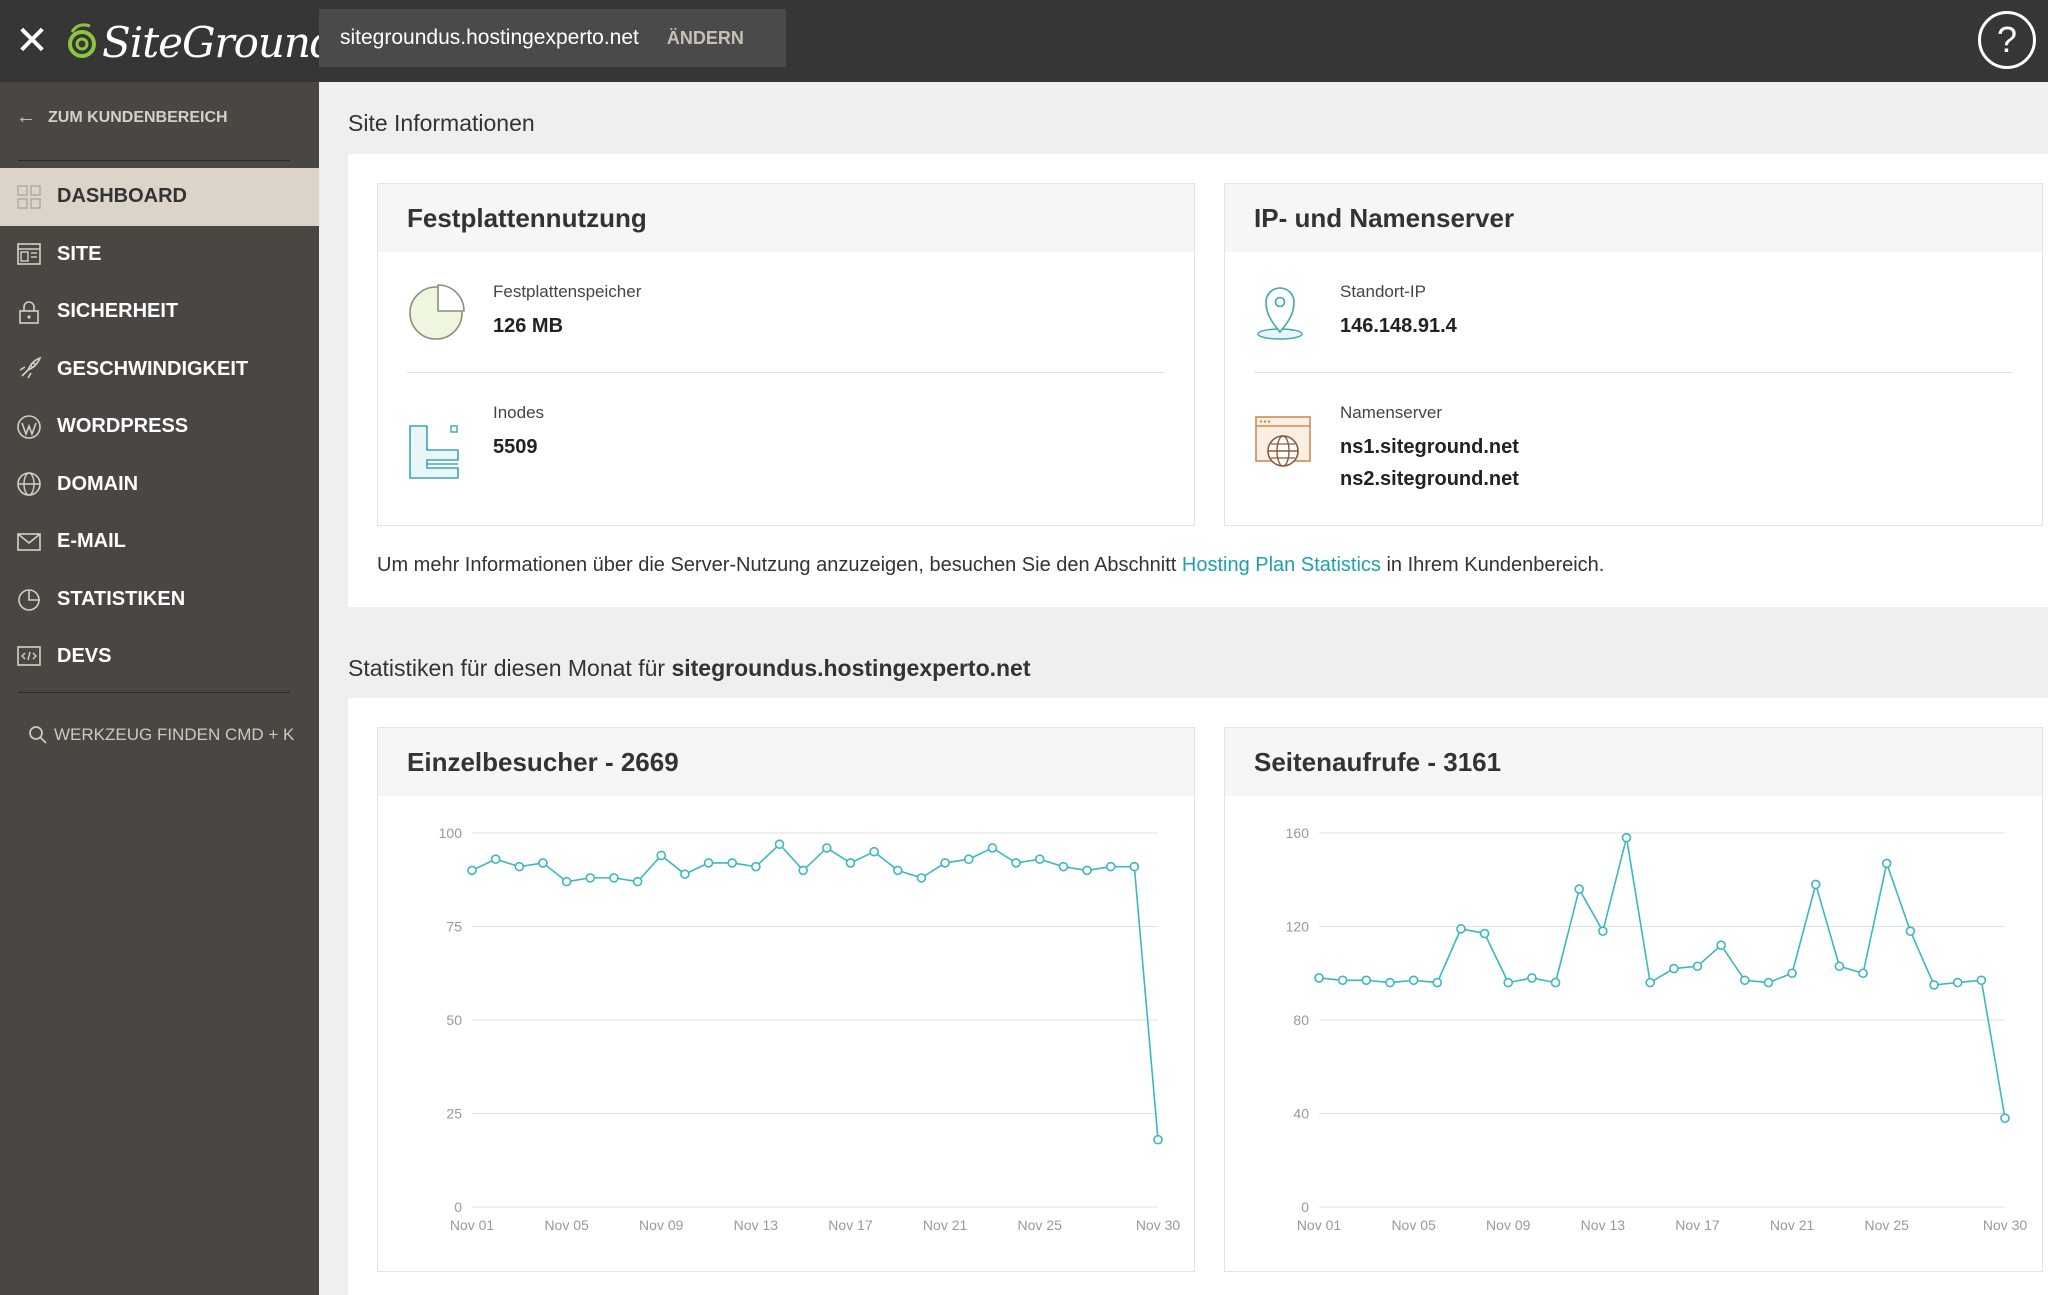 The image size is (2048, 1295). What do you see at coordinates (159, 485) in the screenshot?
I see `sidebar-item-domain: DOMAIN` at bounding box center [159, 485].